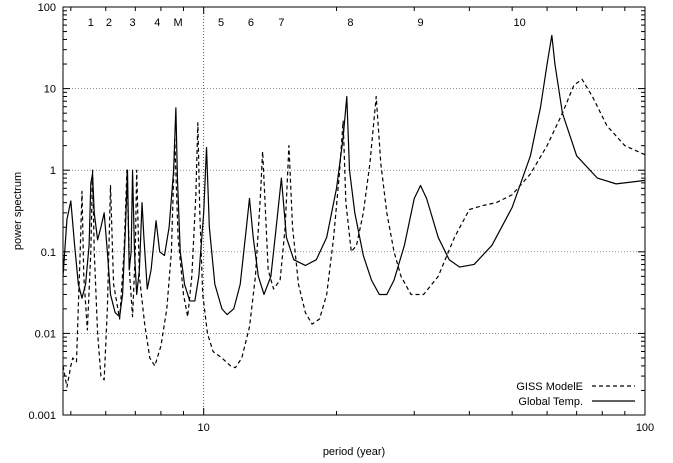 This screenshot has height=463, width=673. Describe the element at coordinates (549, 387) in the screenshot. I see `legend-label-giss-modele: GISS ModelE` at that location.